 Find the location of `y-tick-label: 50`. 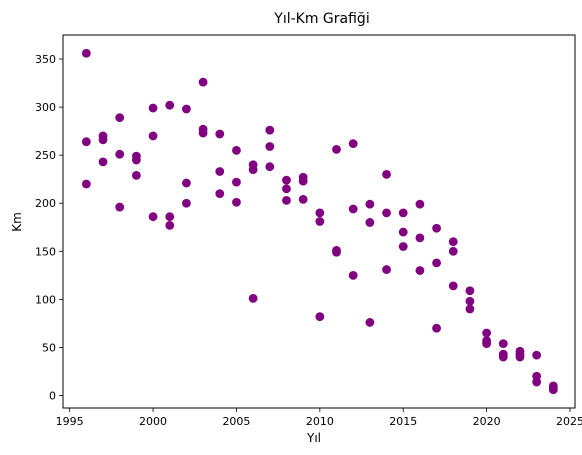

y-tick-label: 50 is located at coordinates (49, 347).